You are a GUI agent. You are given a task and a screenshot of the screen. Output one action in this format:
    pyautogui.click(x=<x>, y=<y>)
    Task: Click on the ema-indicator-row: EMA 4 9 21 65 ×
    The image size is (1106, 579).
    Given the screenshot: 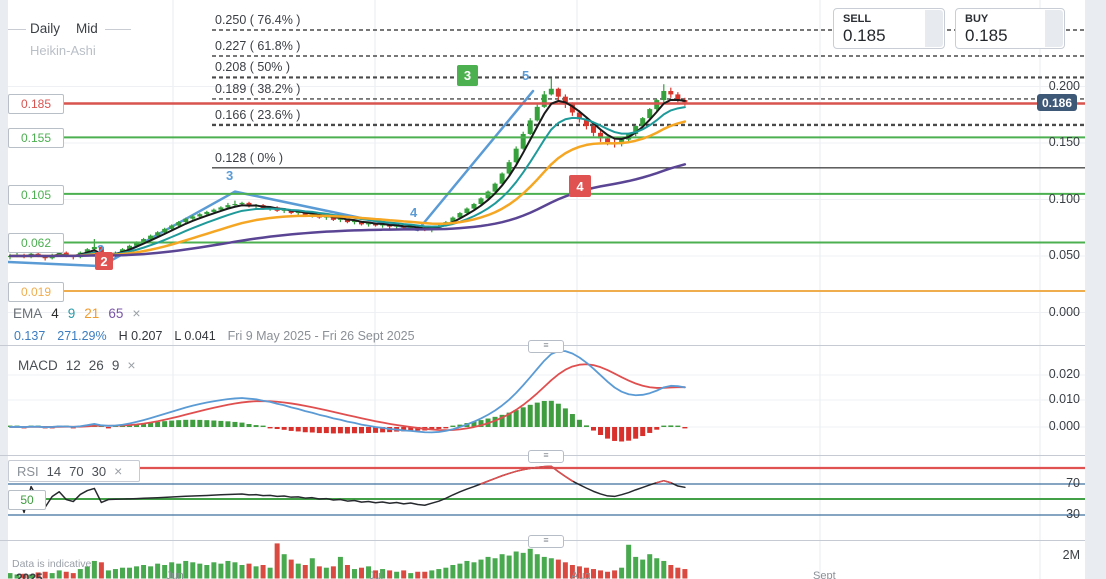 What is the action you would take?
    pyautogui.click(x=77, y=313)
    